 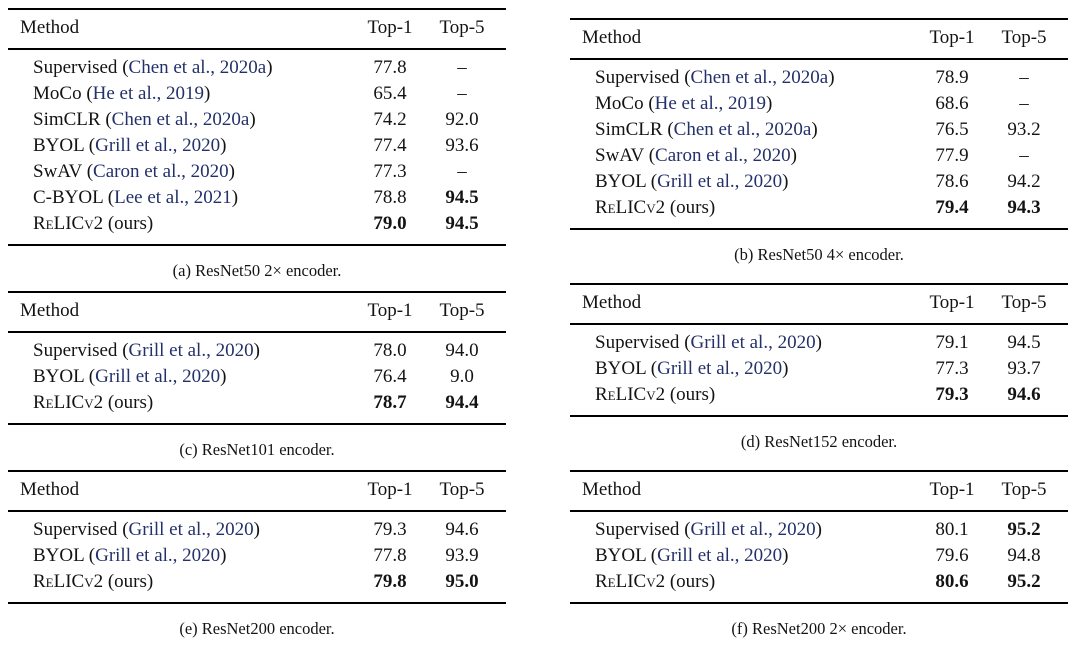 What do you see at coordinates (819, 441) in the screenshot?
I see `subtable-caption: (d) ResNet152 encoder.` at bounding box center [819, 441].